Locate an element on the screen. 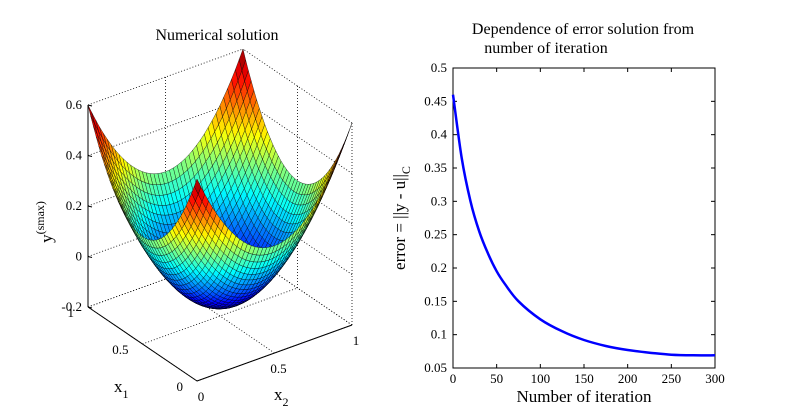 The width and height of the screenshot is (790, 420). line-y-tick-label: 0.4 is located at coordinates (439, 134).